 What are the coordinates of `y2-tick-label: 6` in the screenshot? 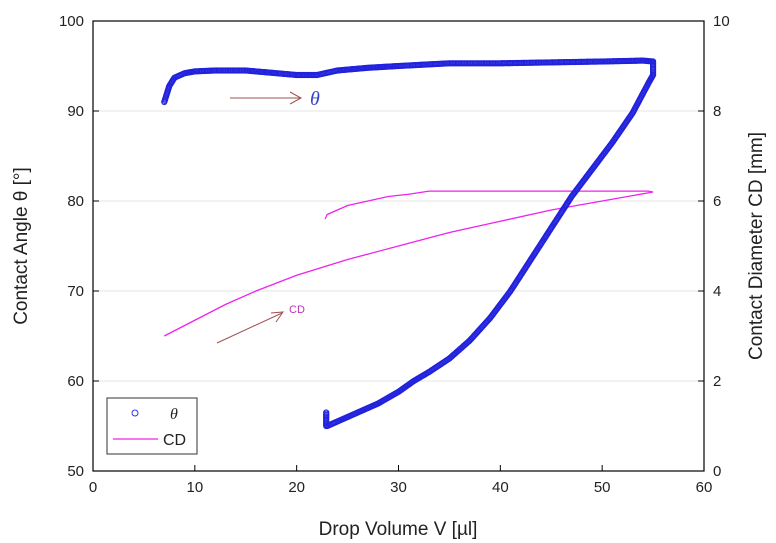 It's located at (717, 201).